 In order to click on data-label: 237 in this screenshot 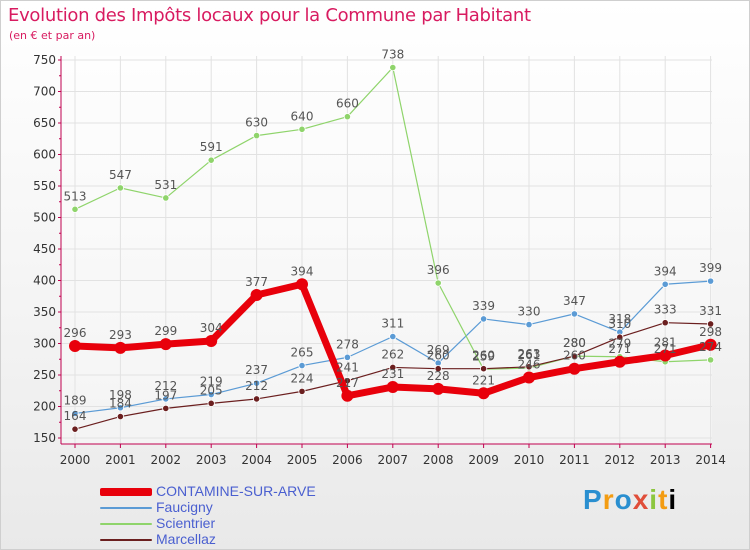, I will do `click(256, 370)`.